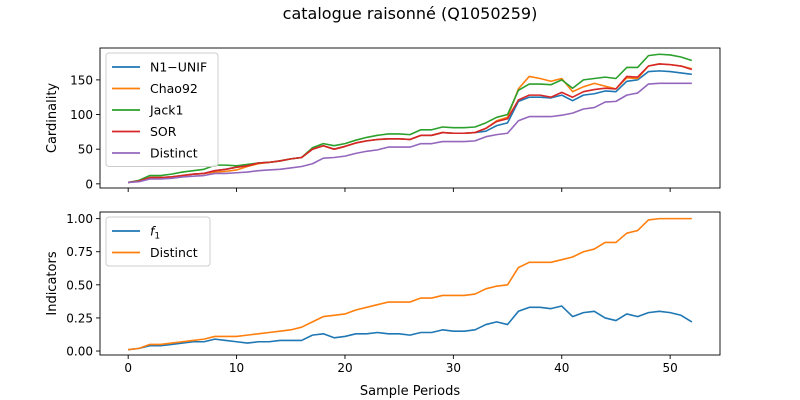  I want to click on y-axis-label: Cardinality, so click(52, 118).